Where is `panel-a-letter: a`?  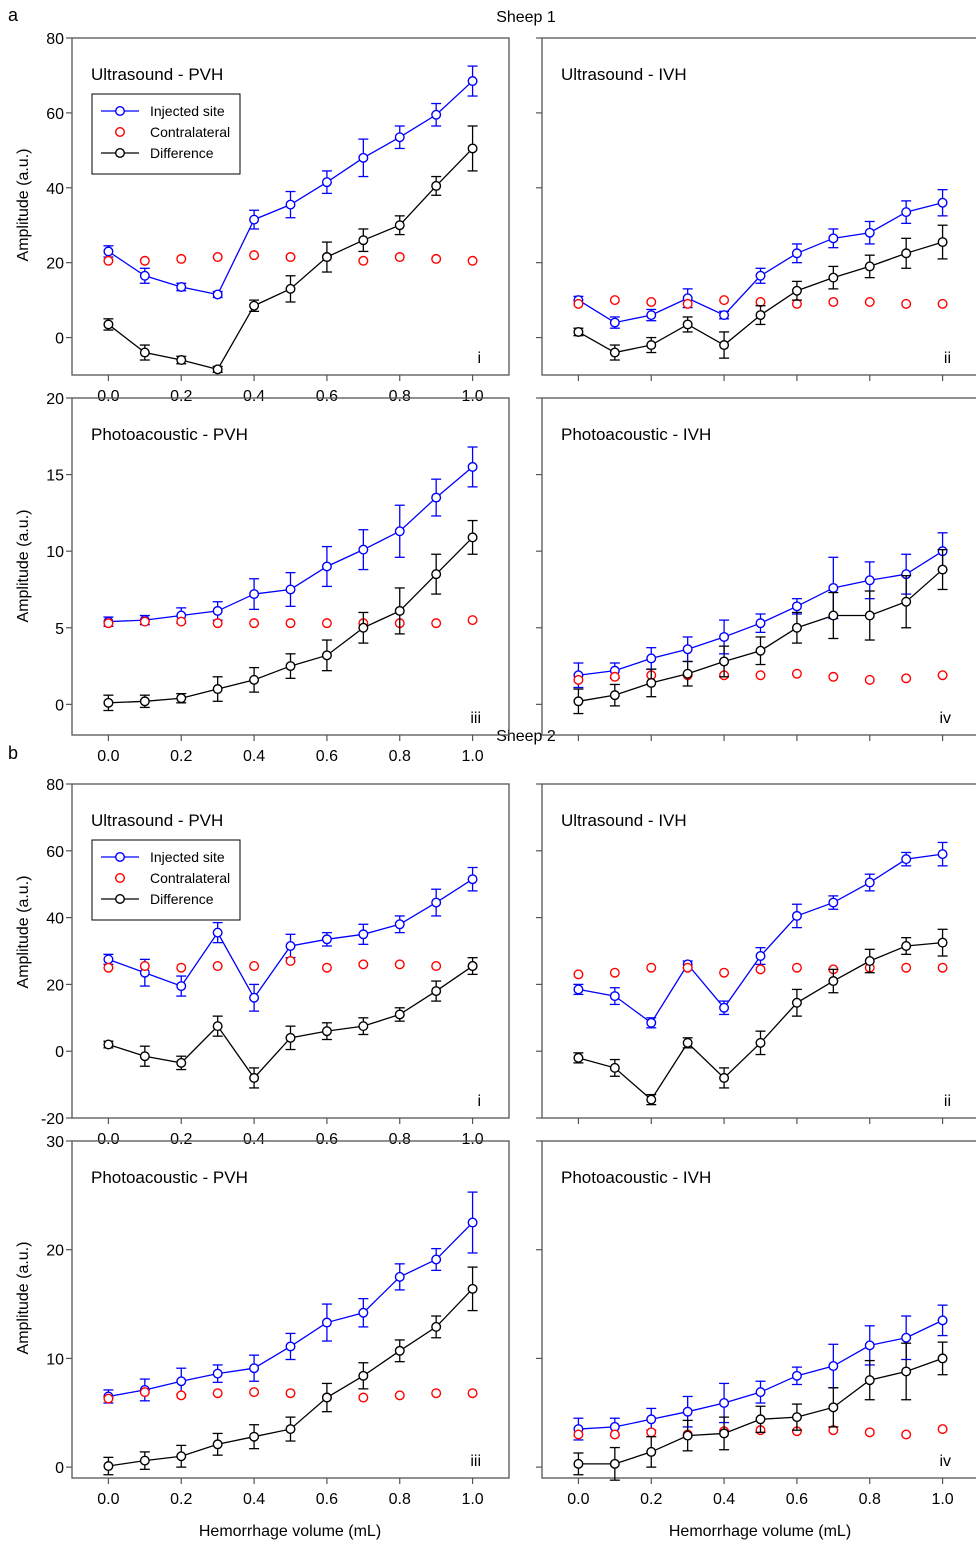
panel-a-letter: a is located at coordinates (13, 15).